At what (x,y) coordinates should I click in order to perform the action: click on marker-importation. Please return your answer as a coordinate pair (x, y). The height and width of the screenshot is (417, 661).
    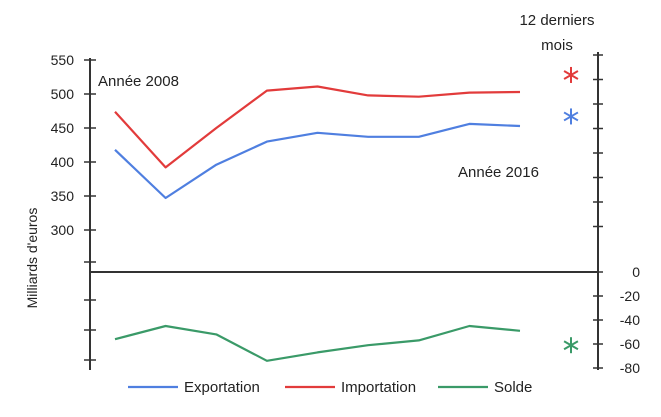
    Looking at the image, I should click on (571, 74).